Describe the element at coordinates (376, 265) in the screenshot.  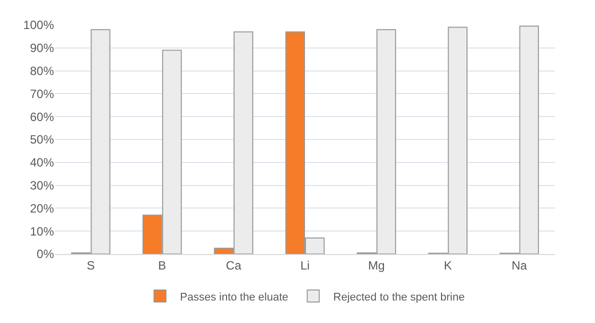
I see `x-tick-label: Mg` at that location.